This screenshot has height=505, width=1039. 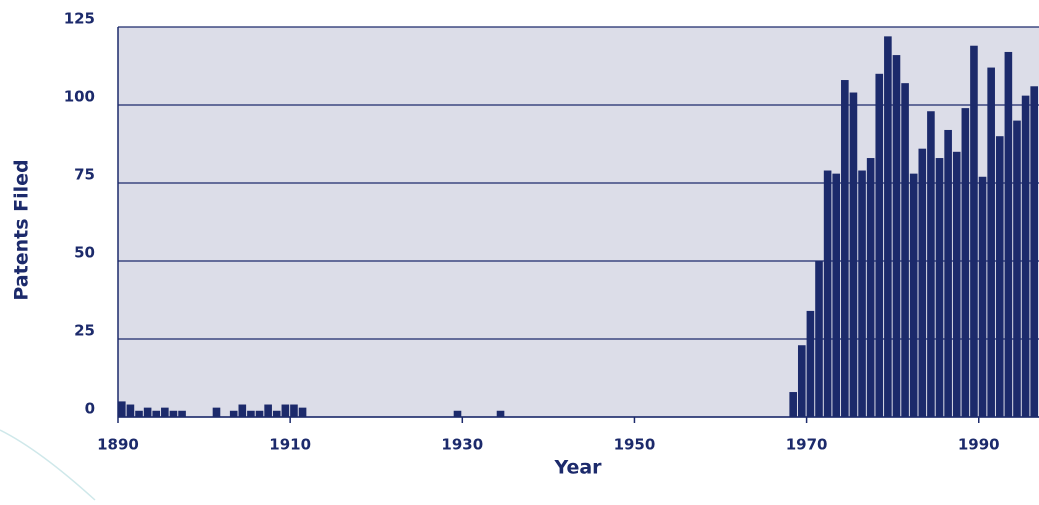 What do you see at coordinates (90, 409) in the screenshot?
I see `y-tick-label: 0` at bounding box center [90, 409].